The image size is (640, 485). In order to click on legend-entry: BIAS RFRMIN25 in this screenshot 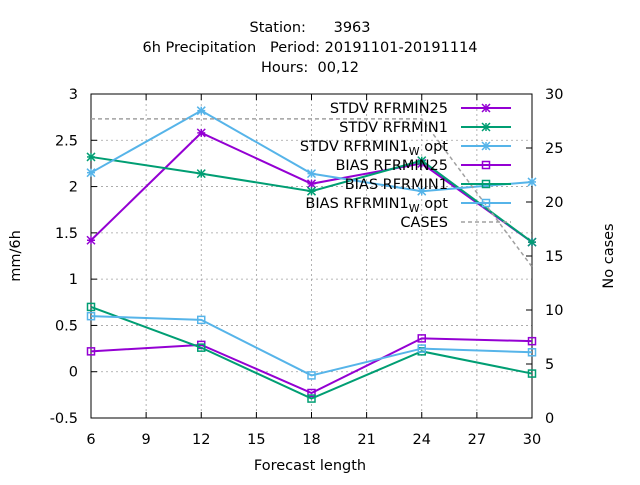, I will do `click(423, 166)`.